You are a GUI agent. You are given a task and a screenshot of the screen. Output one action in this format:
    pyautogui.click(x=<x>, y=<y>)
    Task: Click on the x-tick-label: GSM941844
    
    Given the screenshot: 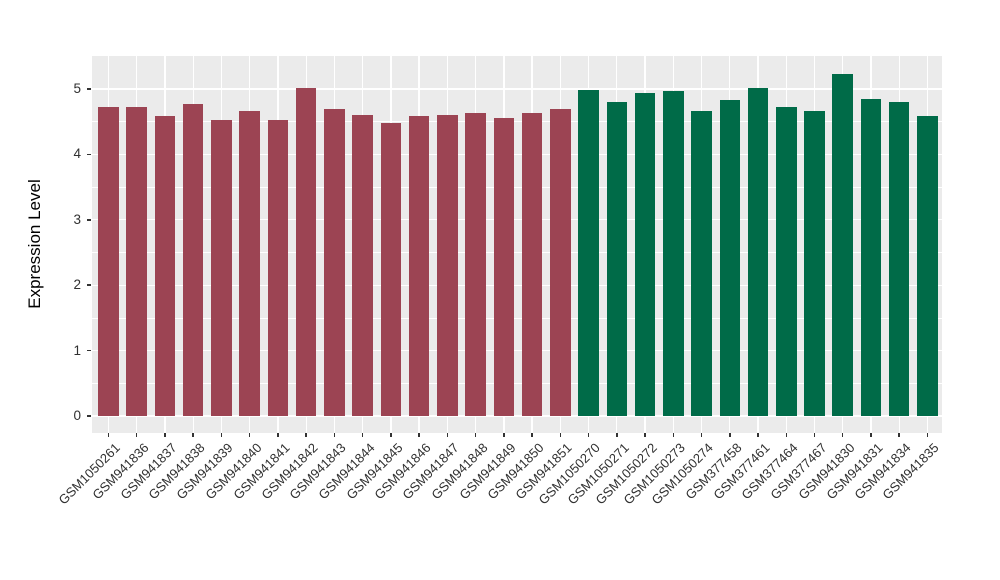 What is the action you would take?
    pyautogui.click(x=346, y=471)
    